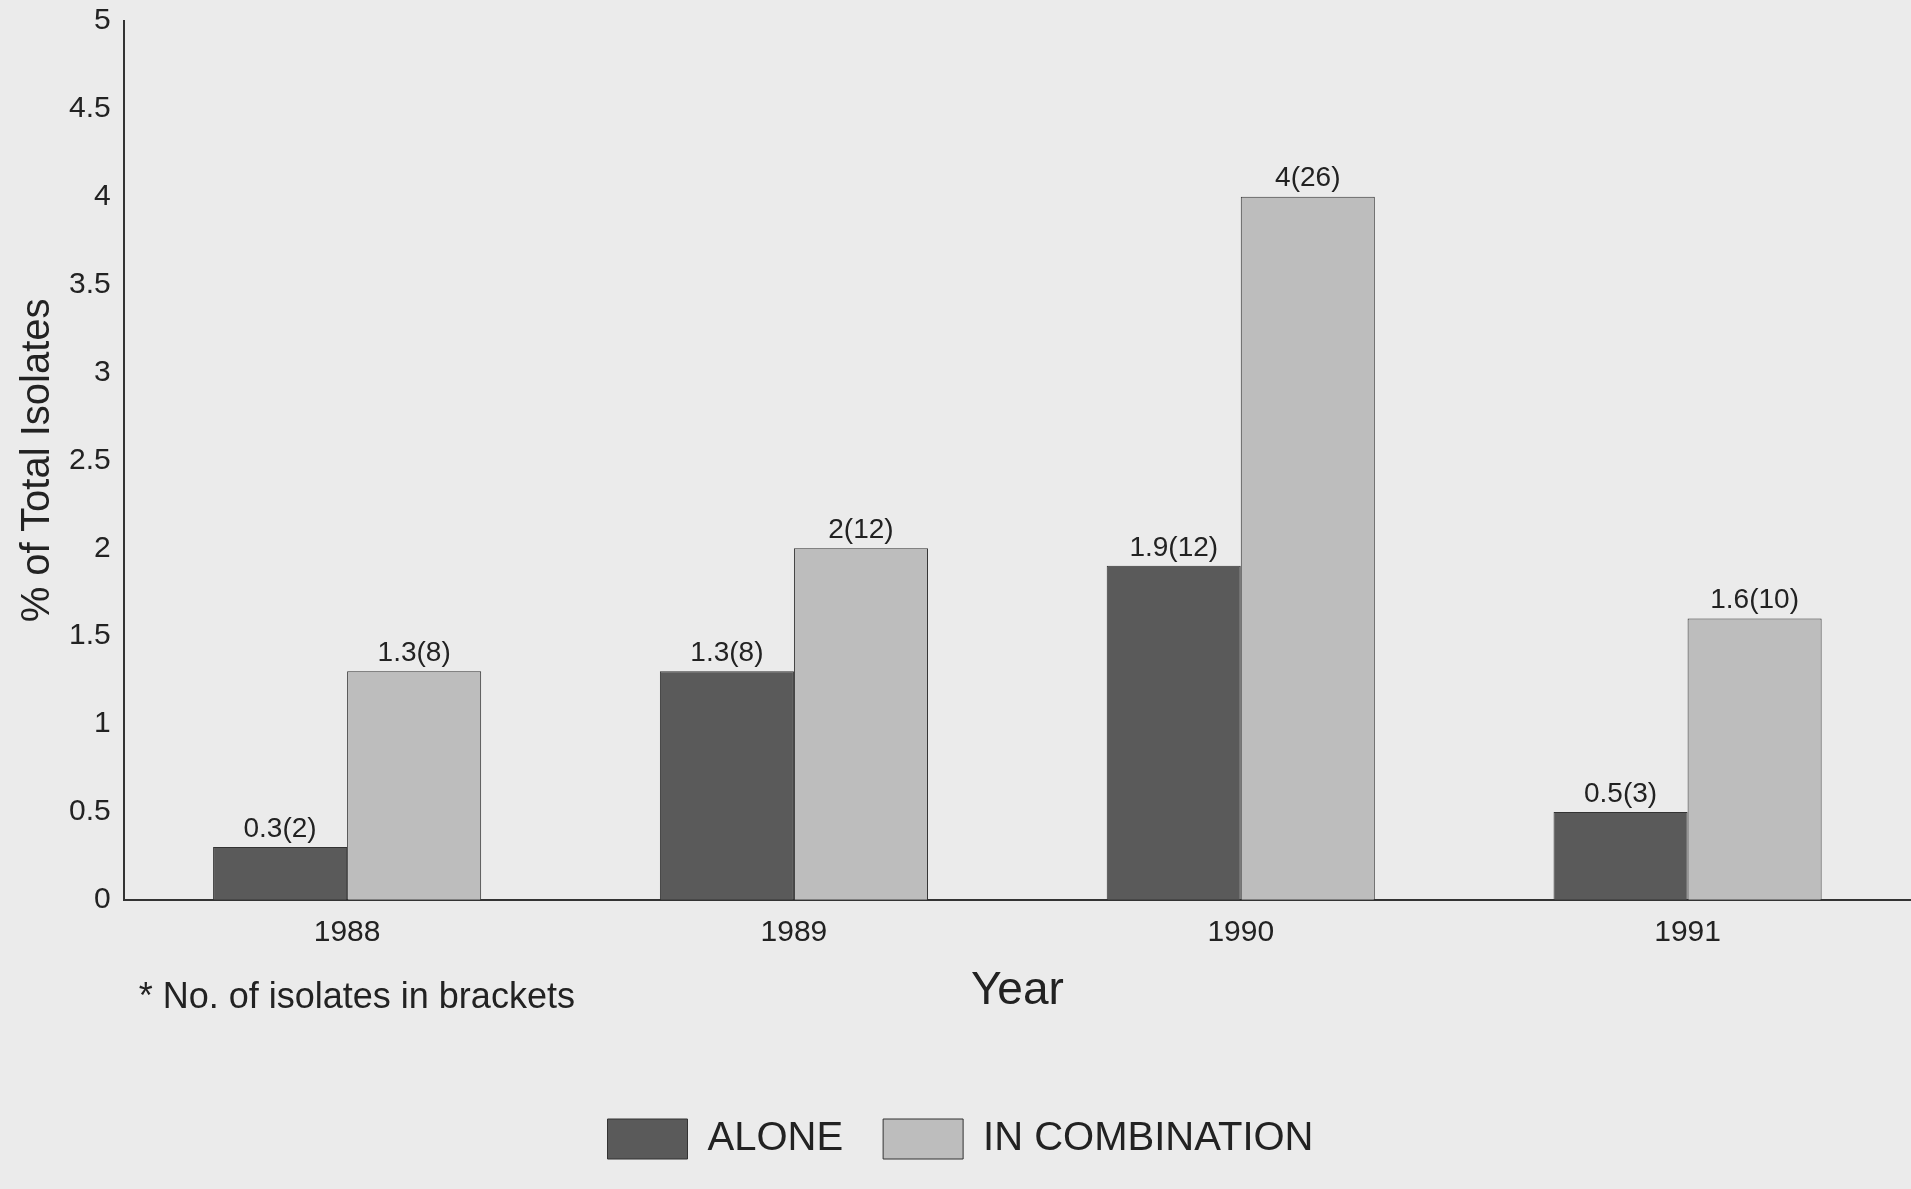 The width and height of the screenshot is (1911, 1189). What do you see at coordinates (1017, 988) in the screenshot?
I see `x-axis-title: Year` at bounding box center [1017, 988].